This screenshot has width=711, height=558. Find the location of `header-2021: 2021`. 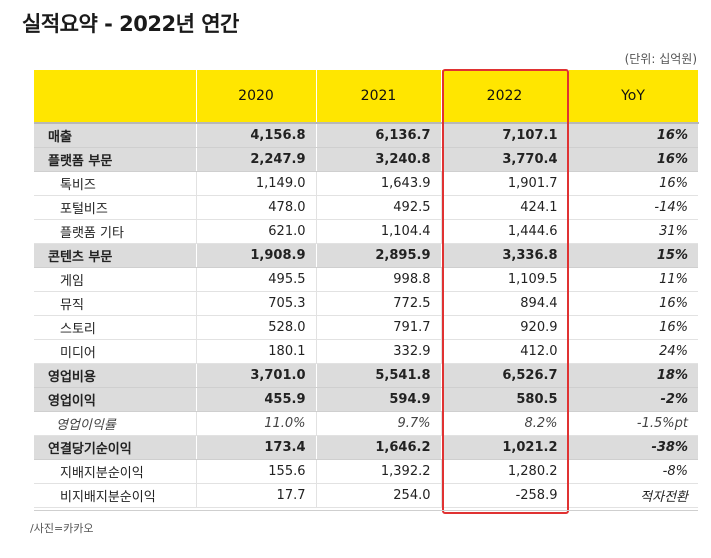

header-2021: 2021 is located at coordinates (379, 96).